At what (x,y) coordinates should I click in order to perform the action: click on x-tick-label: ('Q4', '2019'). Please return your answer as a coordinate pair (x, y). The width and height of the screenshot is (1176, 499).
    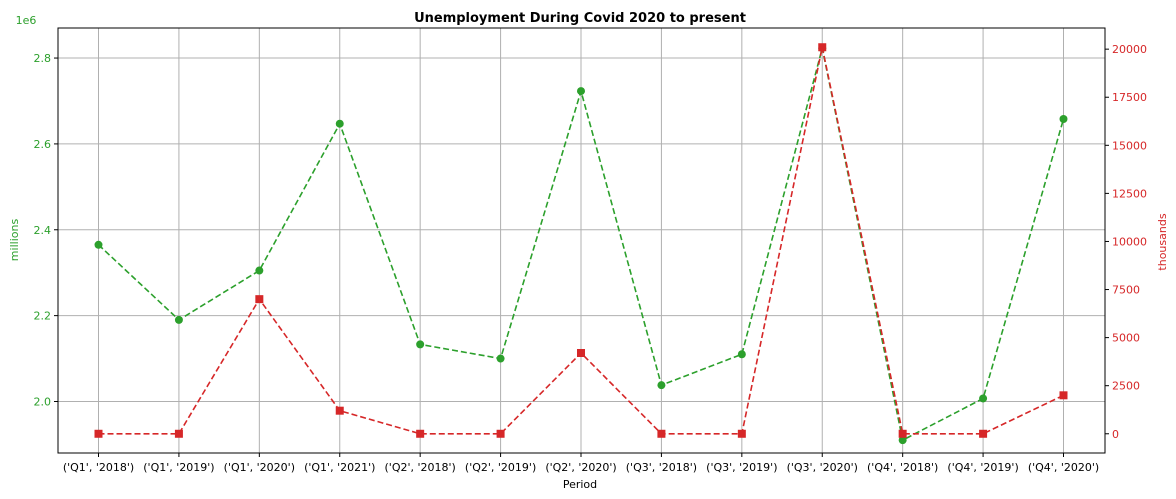
    Looking at the image, I should click on (982, 467).